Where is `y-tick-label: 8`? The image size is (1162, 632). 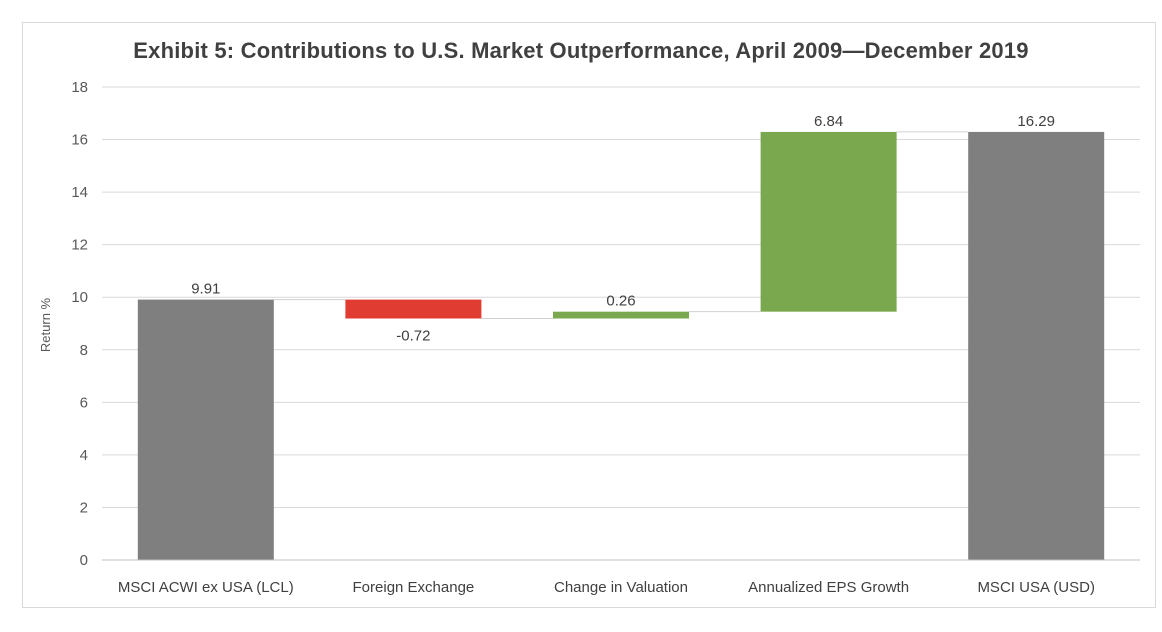
y-tick-label: 8 is located at coordinates (84, 350).